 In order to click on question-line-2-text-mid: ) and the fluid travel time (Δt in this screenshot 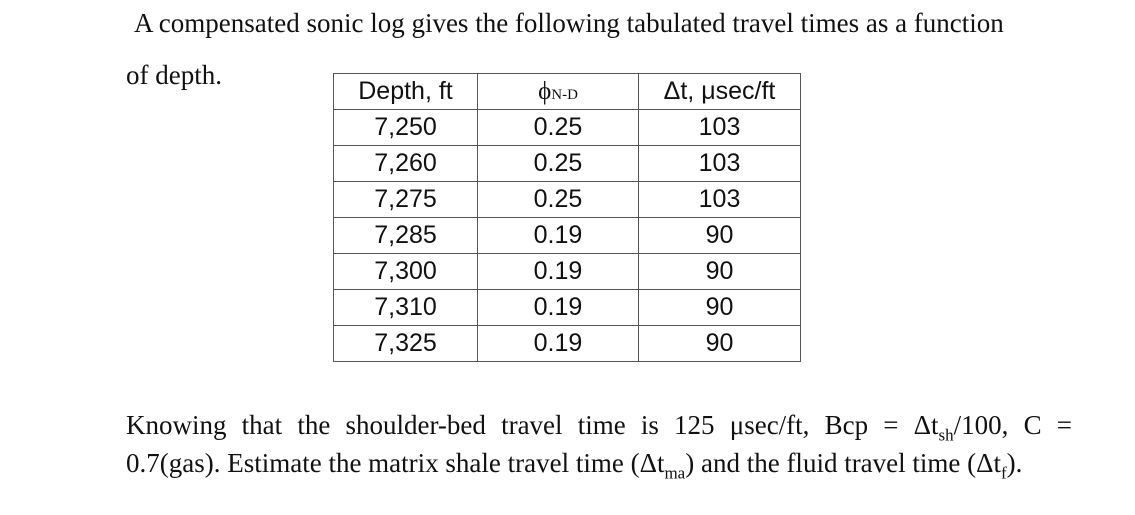, I will do `click(843, 463)`.